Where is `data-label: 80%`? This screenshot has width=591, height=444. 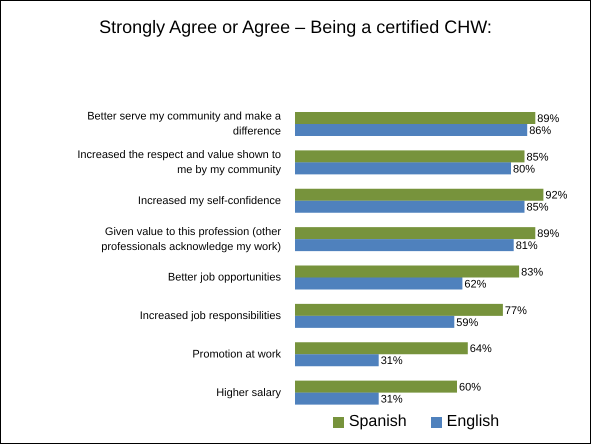
data-label: 80% is located at coordinates (524, 169).